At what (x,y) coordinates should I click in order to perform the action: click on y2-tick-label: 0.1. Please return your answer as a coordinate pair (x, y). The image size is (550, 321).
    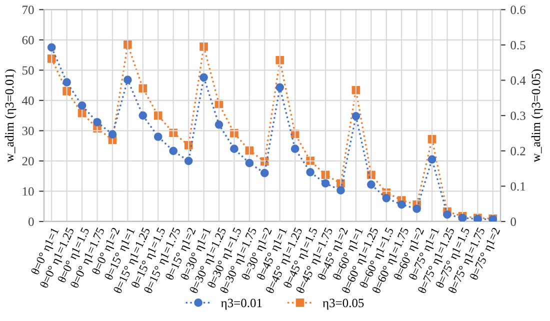
    Looking at the image, I should click on (518, 186).